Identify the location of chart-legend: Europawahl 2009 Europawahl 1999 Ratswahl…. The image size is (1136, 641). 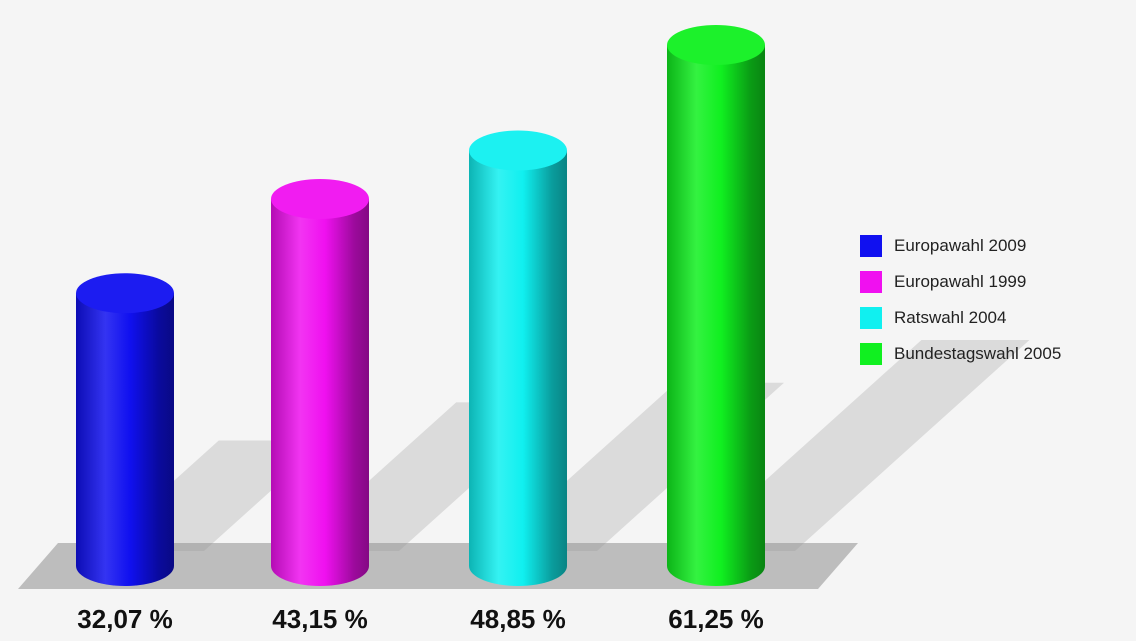
(960, 305).